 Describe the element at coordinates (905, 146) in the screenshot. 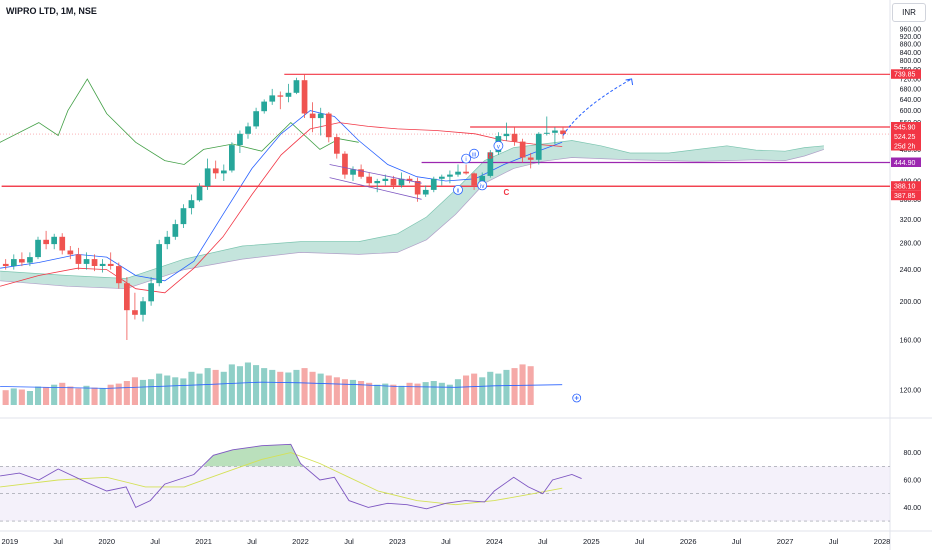

I see `price-badge-label: 25d 2h` at that location.